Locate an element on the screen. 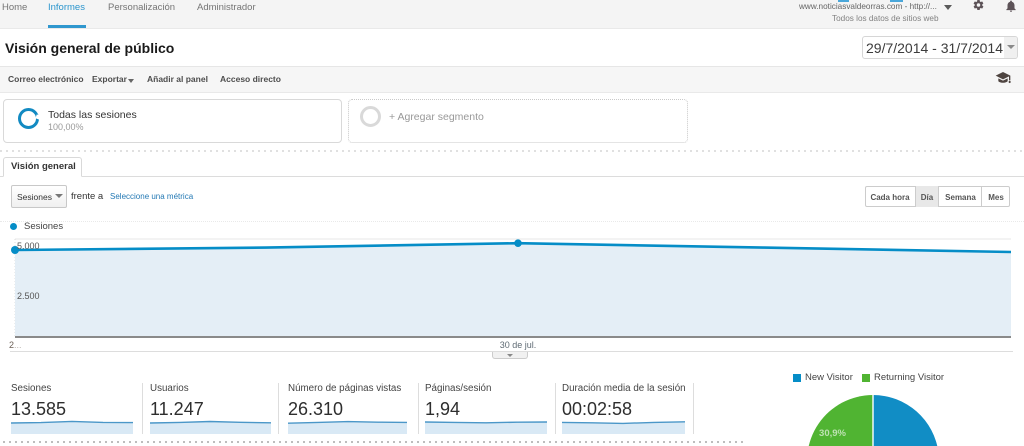  svg-text: 30,9% is located at coordinates (832, 433).